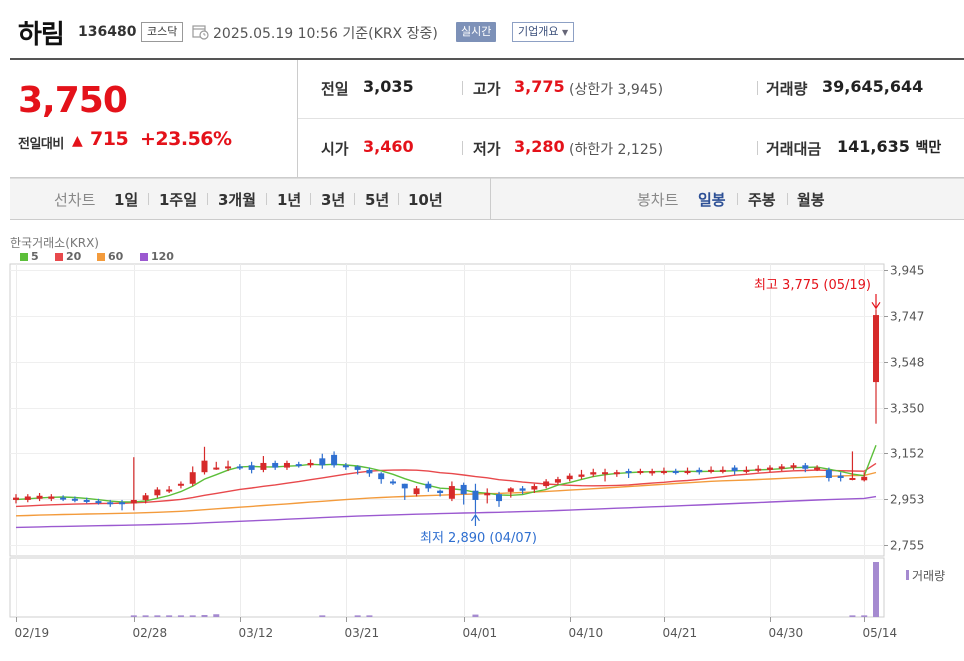 The height and width of the screenshot is (661, 964). Describe the element at coordinates (490, 199) in the screenshot. I see `tab-group-divider` at that location.